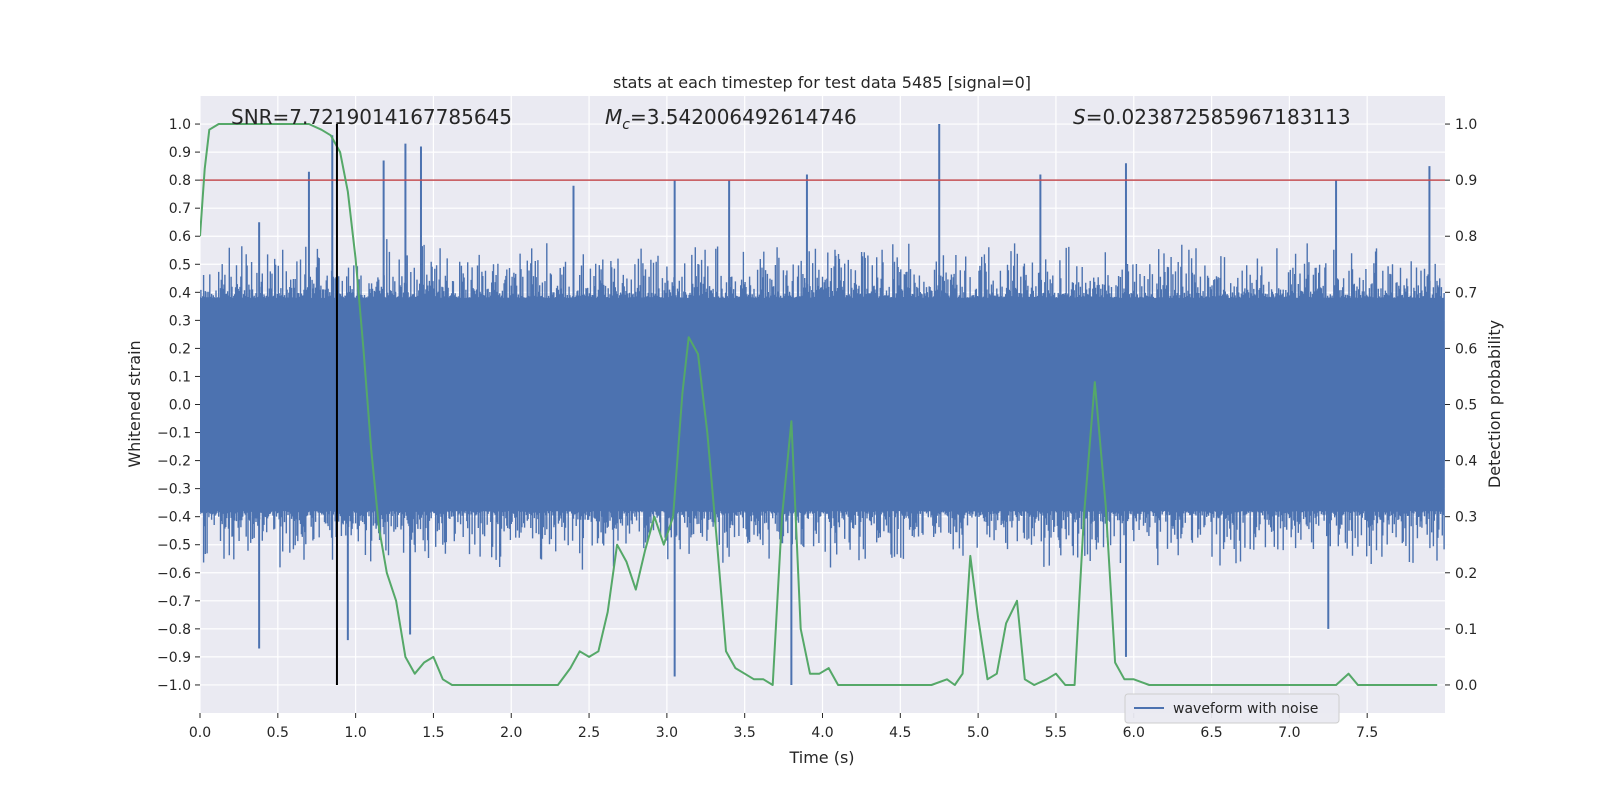 This screenshot has width=1600, height=800. I want to click on y-axis-left-title: Whitened strain, so click(134, 403).